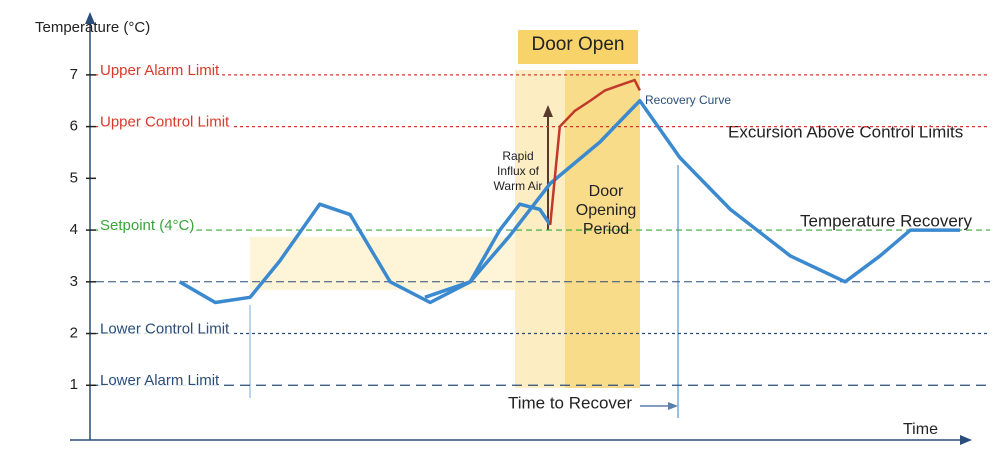 The width and height of the screenshot is (1000, 453). What do you see at coordinates (74, 177) in the screenshot?
I see `y-tick-label: 5` at bounding box center [74, 177].